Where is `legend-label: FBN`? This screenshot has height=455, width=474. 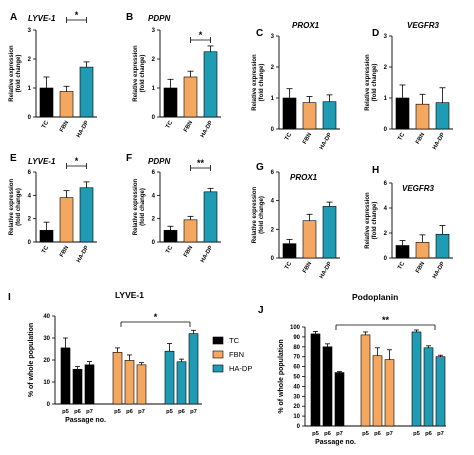 legend-label: FBN is located at coordinates (236, 354).